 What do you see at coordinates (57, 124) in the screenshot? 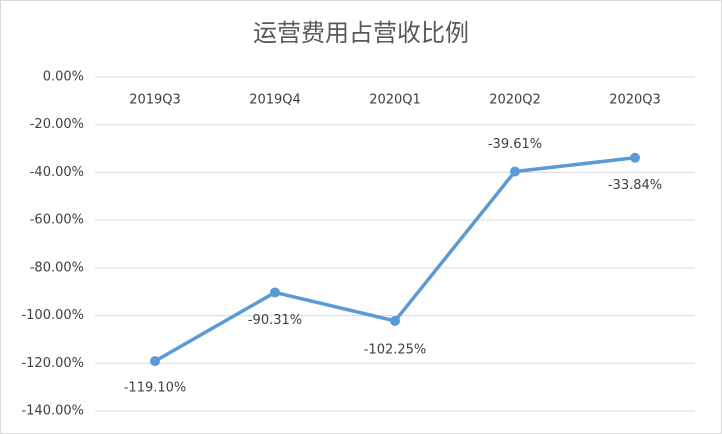
I see `y-tick-label: -20.00%` at bounding box center [57, 124].